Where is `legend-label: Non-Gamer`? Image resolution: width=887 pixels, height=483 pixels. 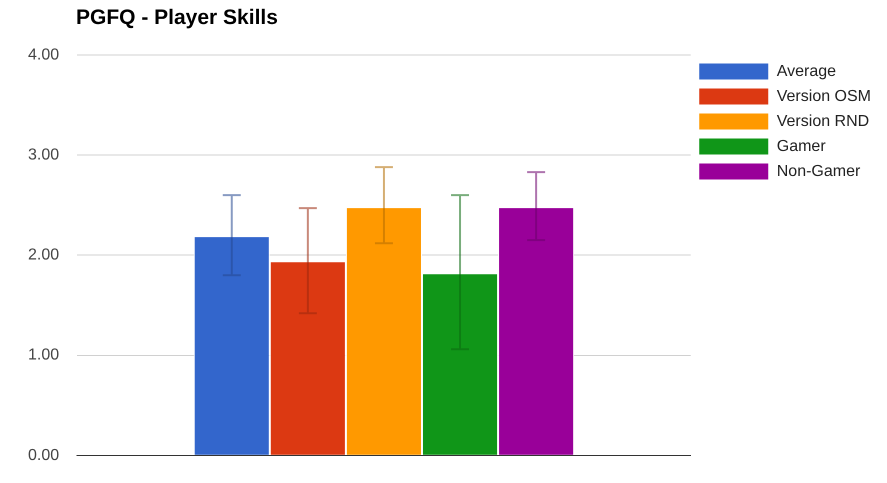
legend-label: Non-Gamer is located at coordinates (818, 171).